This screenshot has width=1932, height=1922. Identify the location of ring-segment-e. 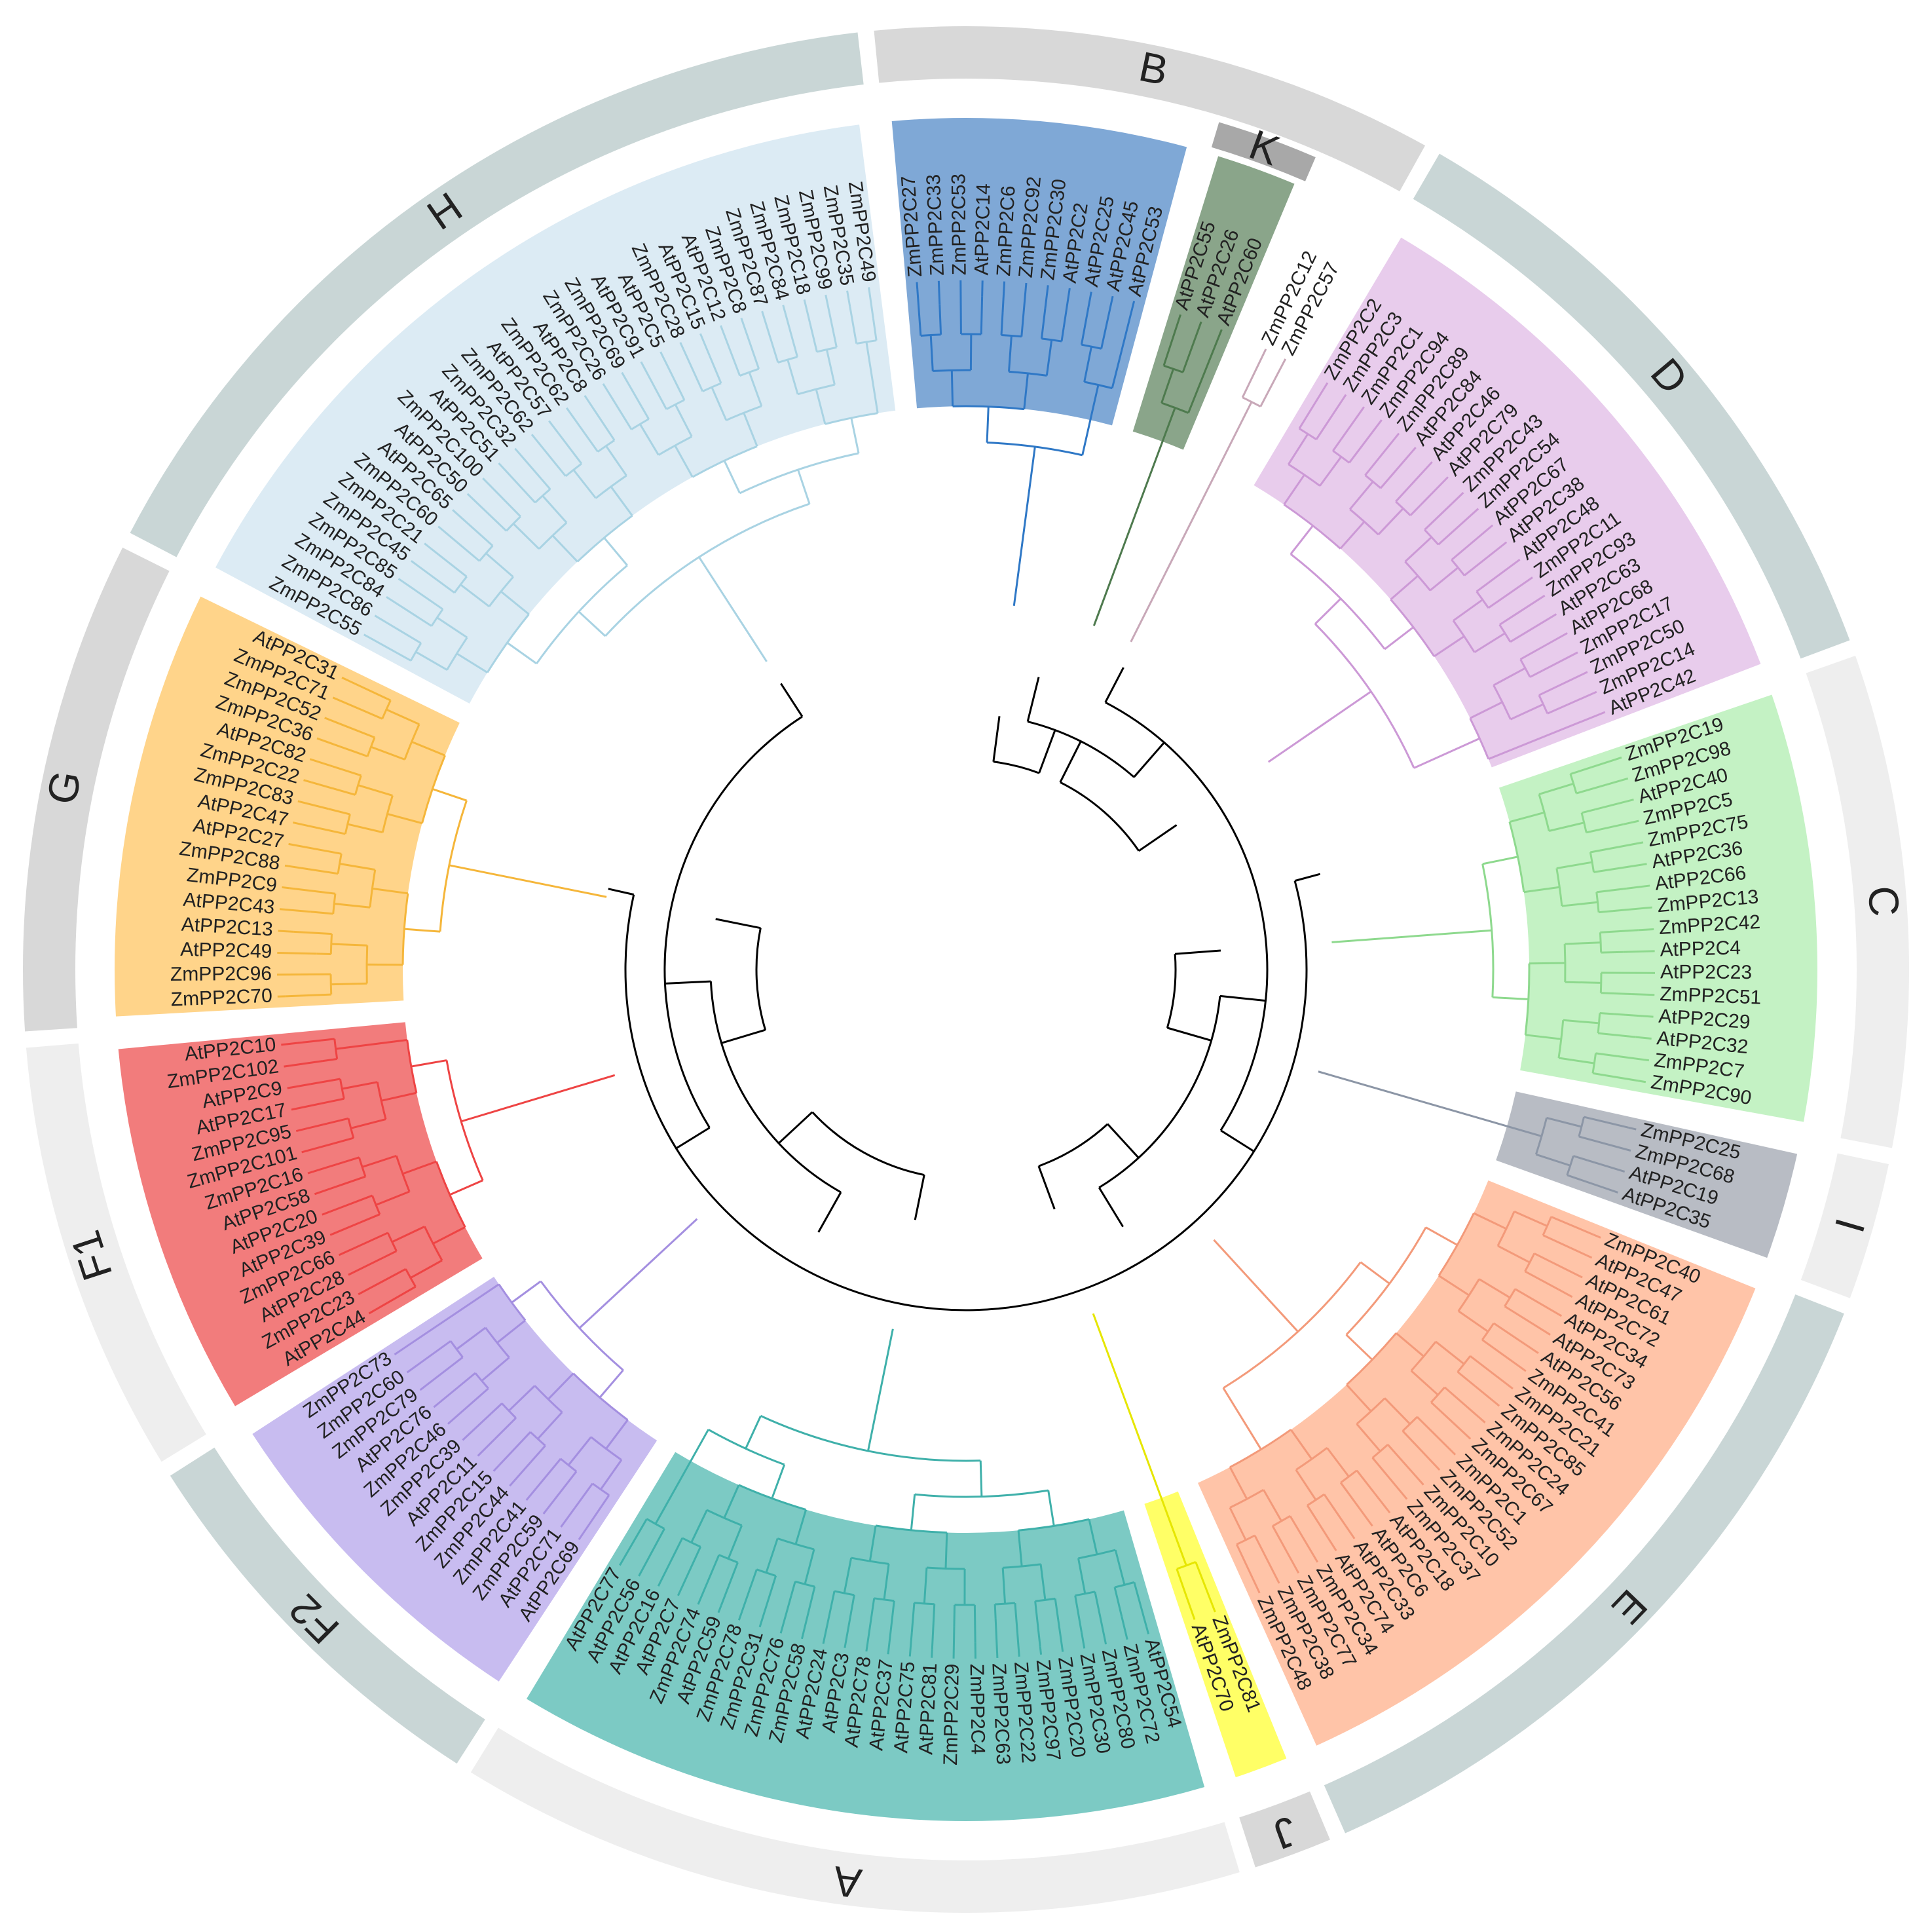
(1584, 1564).